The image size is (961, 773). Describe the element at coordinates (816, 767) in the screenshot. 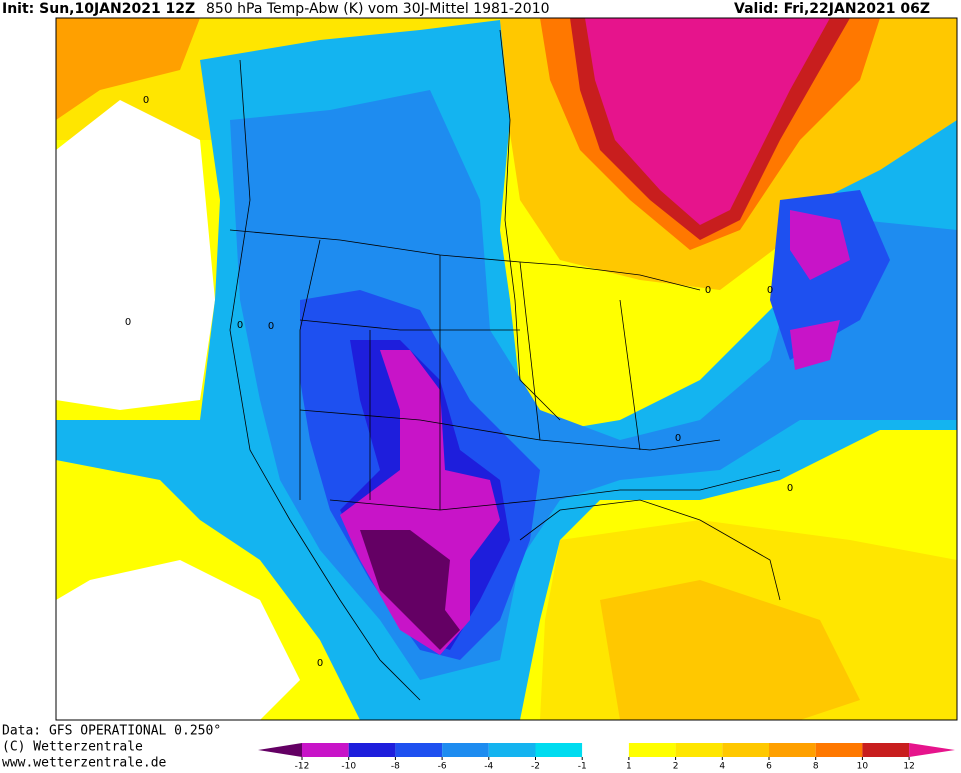

I see `colorbar-tick-label: 8` at that location.